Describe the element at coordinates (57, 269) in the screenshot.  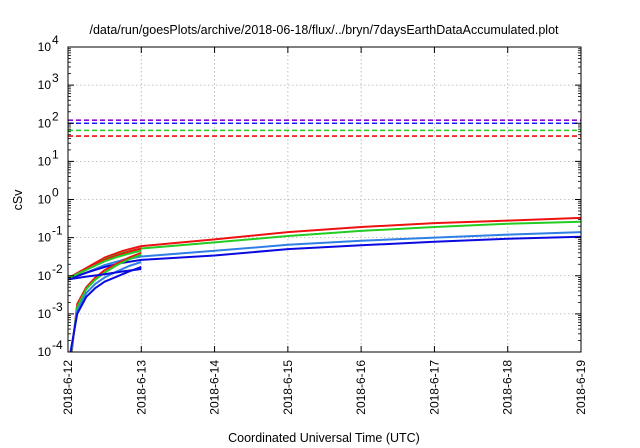
I see `y-tick-exponent: -2` at that location.